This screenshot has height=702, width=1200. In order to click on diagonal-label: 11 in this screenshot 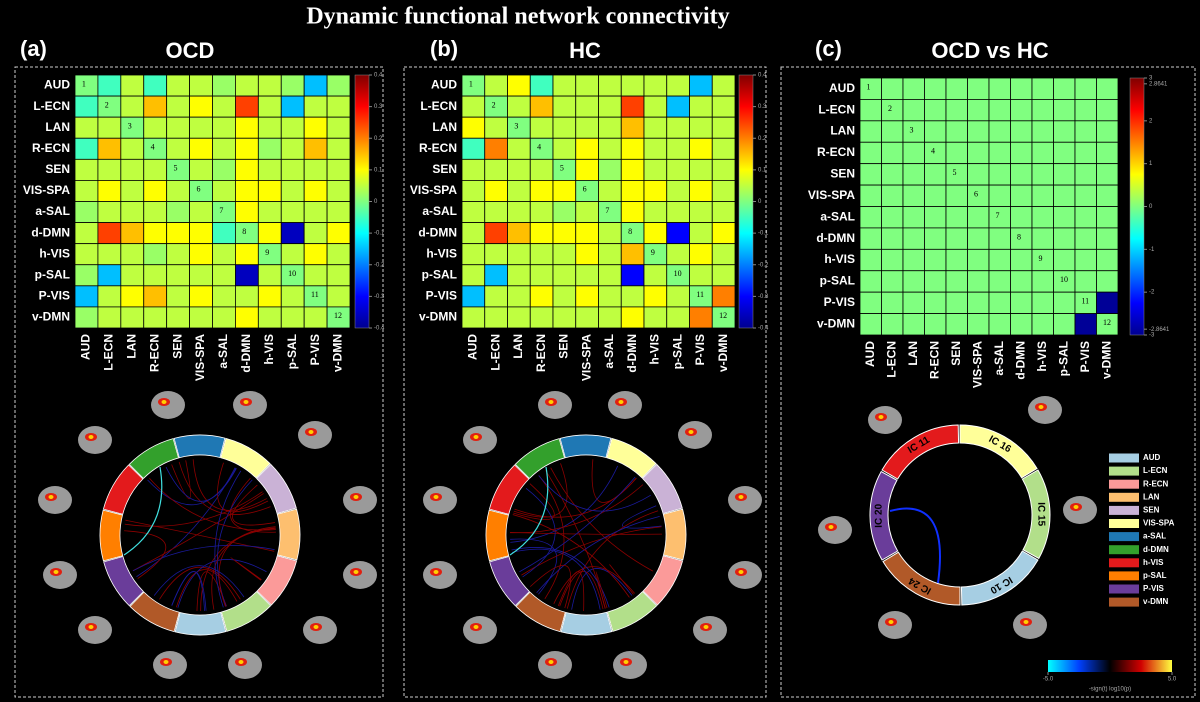, I will do `click(1085, 301)`.